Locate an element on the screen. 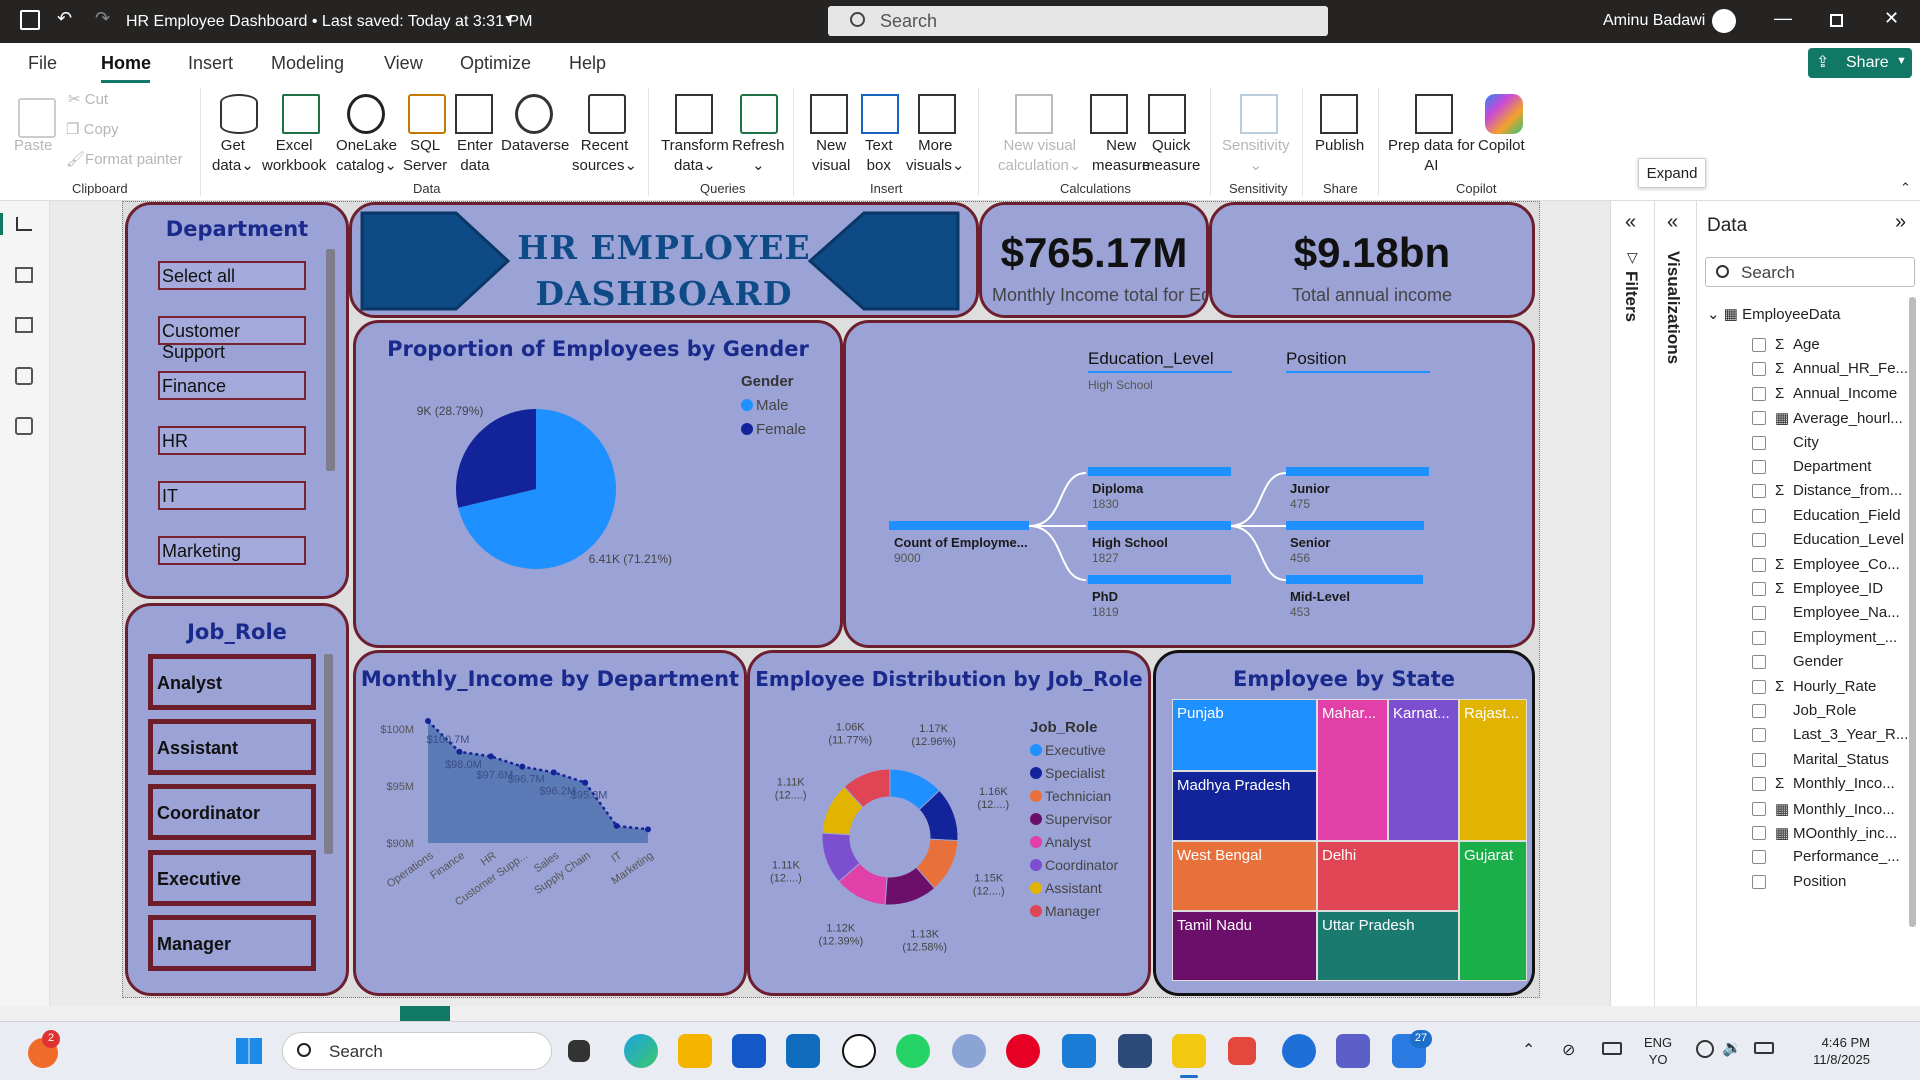  get-data-button: Get data⌄ is located at coordinates (233, 155).